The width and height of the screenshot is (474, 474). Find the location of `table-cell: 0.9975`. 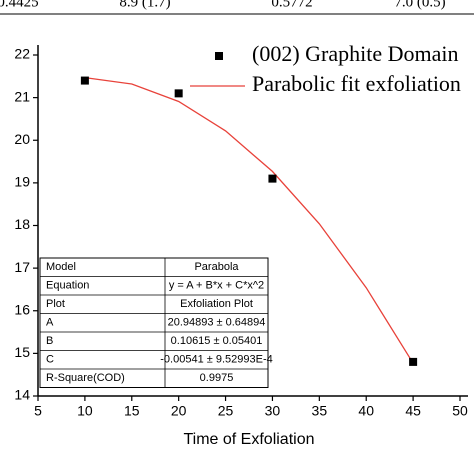

table-cell: 0.9975 is located at coordinates (217, 378).